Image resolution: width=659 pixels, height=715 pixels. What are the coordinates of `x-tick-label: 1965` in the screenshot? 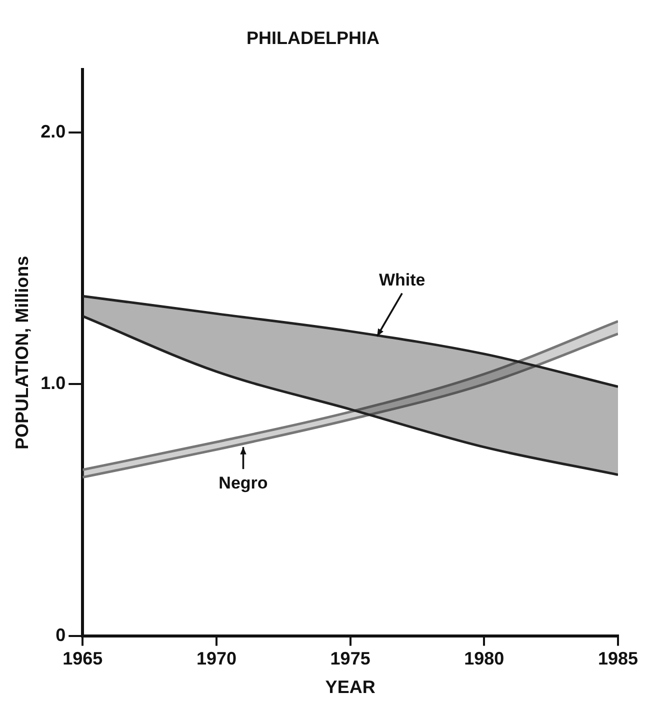 It's located at (82, 658).